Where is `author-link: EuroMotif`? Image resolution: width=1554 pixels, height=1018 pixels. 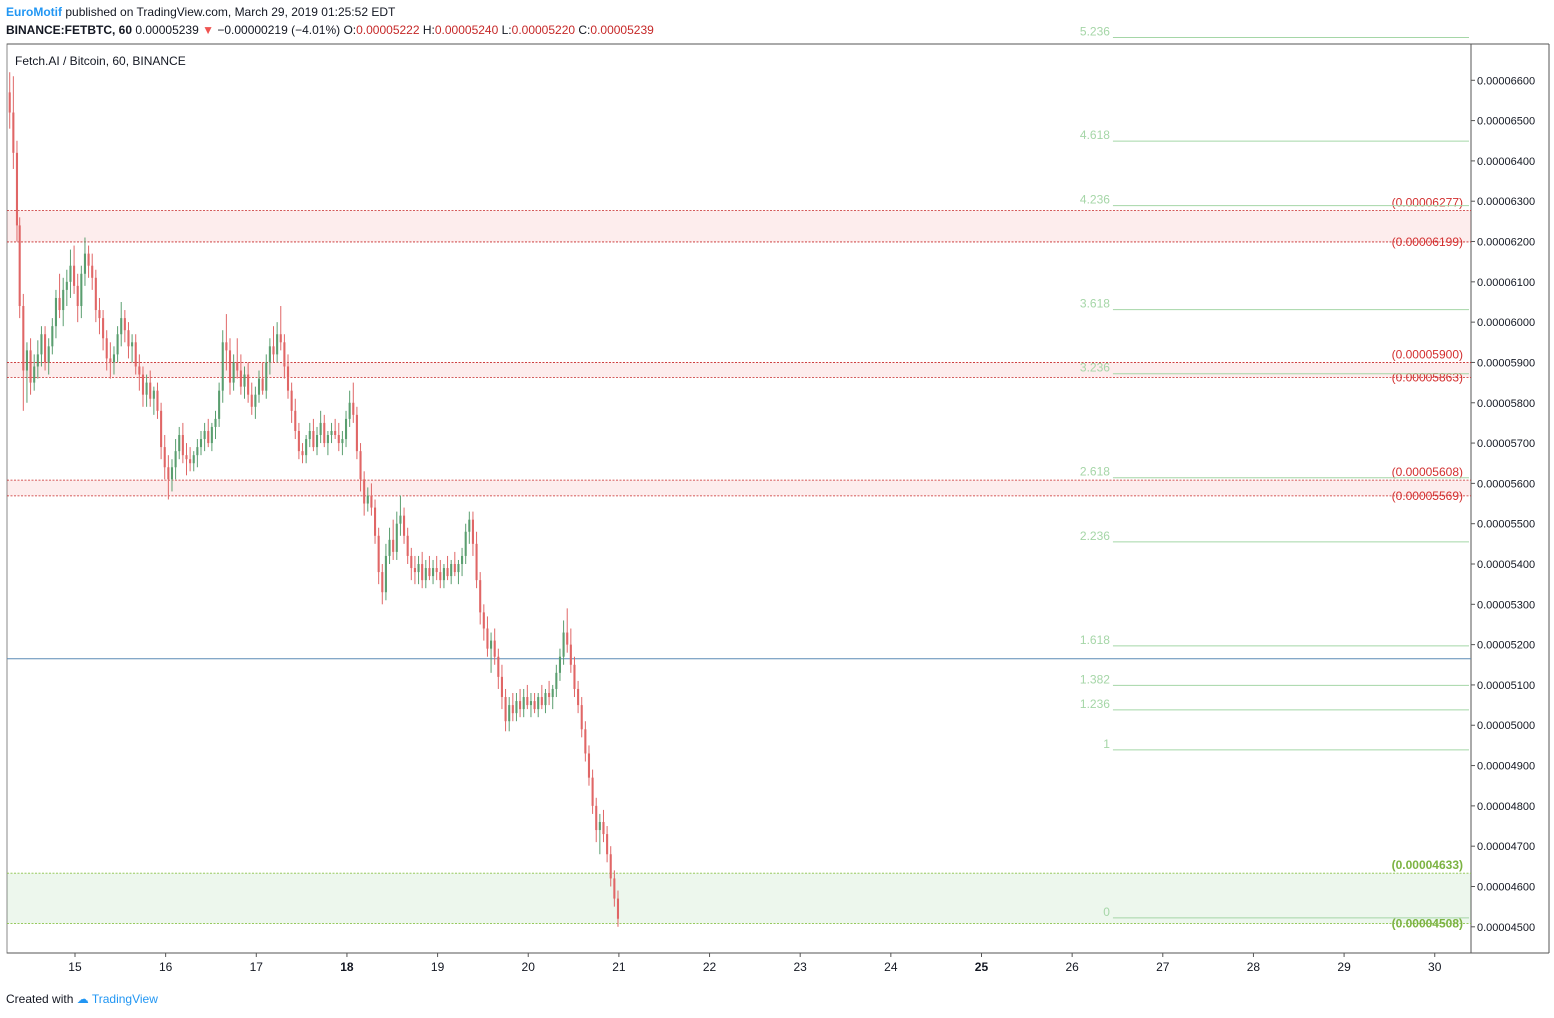
author-link: EuroMotif is located at coordinates (34, 12).